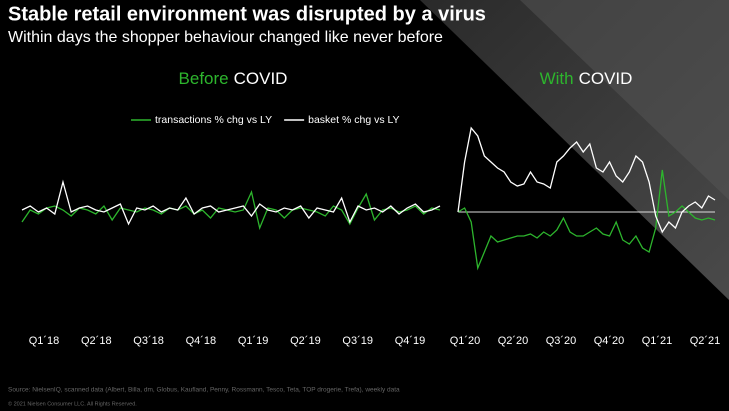 Image resolution: width=729 pixels, height=411 pixels. I want to click on x-tick-label: Q2´18, so click(96, 341).